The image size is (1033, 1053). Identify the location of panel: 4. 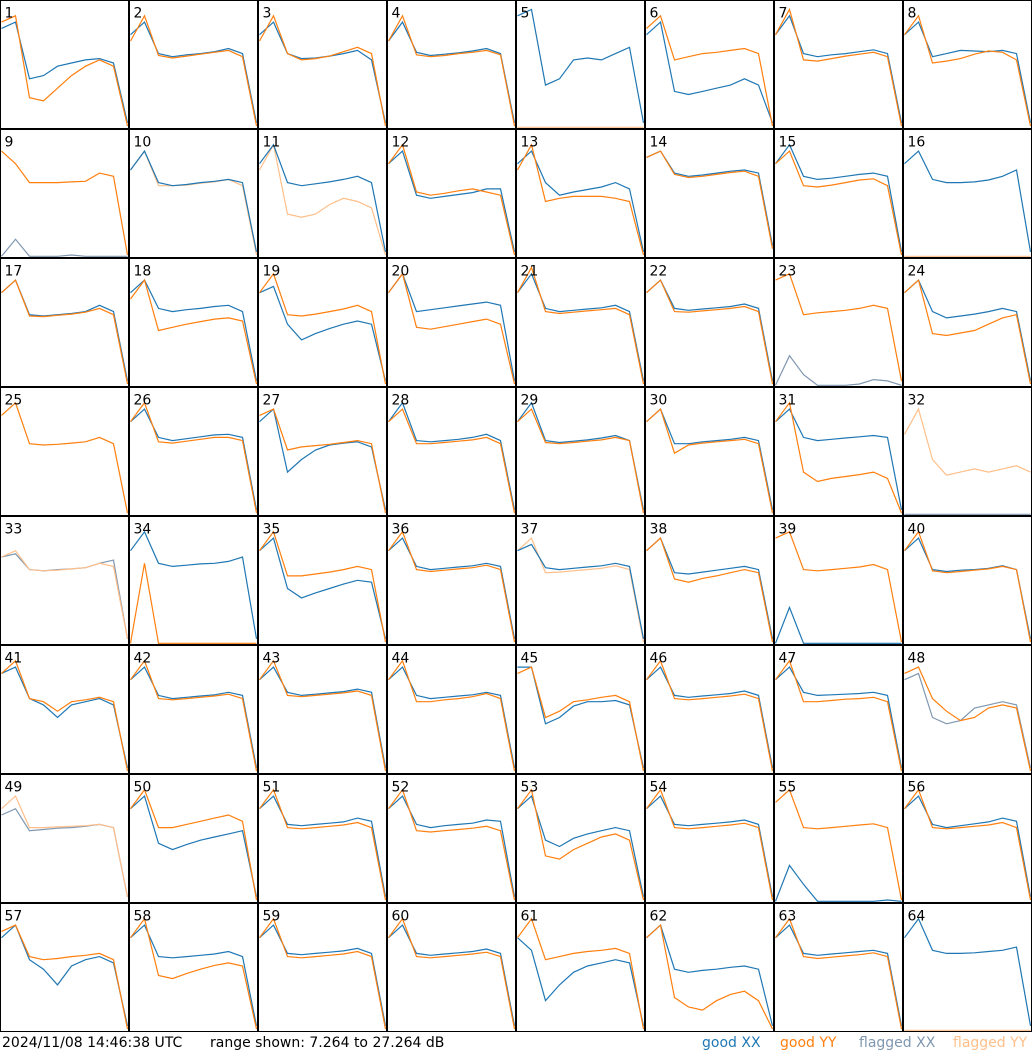
(451, 64).